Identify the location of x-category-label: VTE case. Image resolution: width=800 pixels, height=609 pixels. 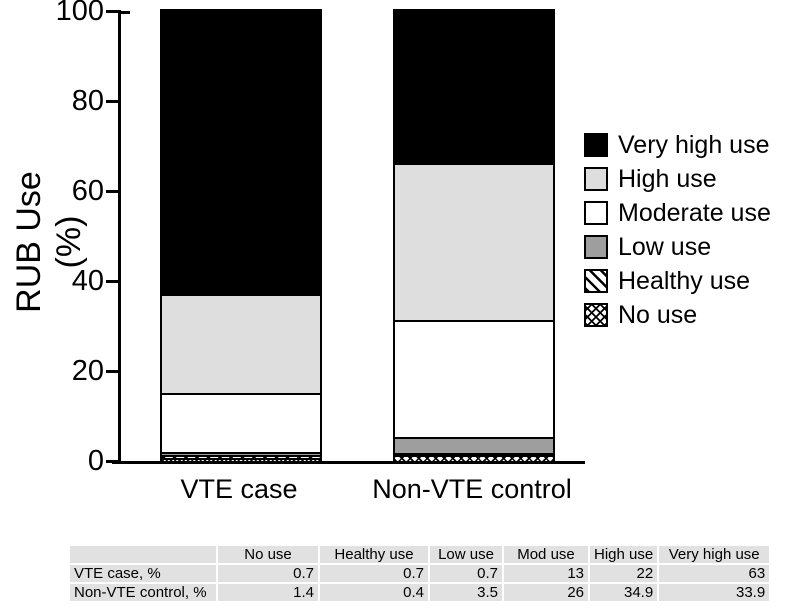
(239, 489).